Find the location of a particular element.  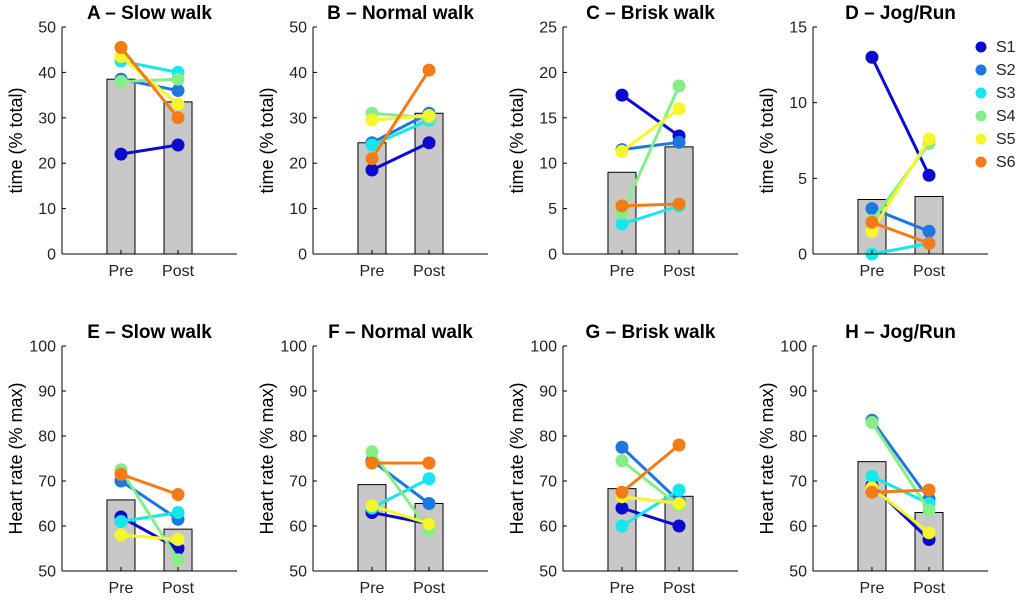

panel-c-point-s6-pre is located at coordinates (622, 206).